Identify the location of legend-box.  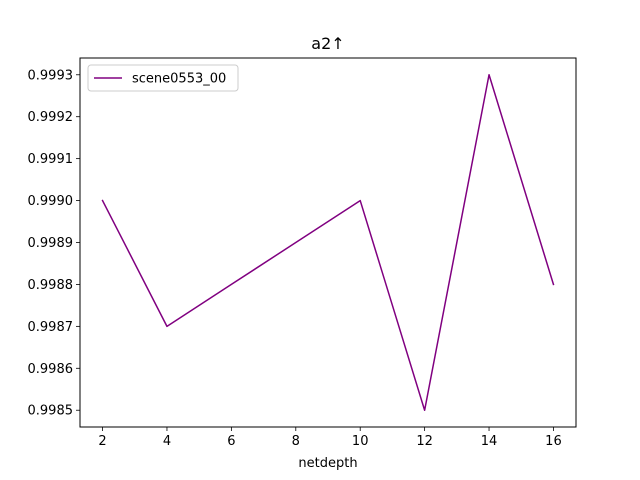
(163, 78).